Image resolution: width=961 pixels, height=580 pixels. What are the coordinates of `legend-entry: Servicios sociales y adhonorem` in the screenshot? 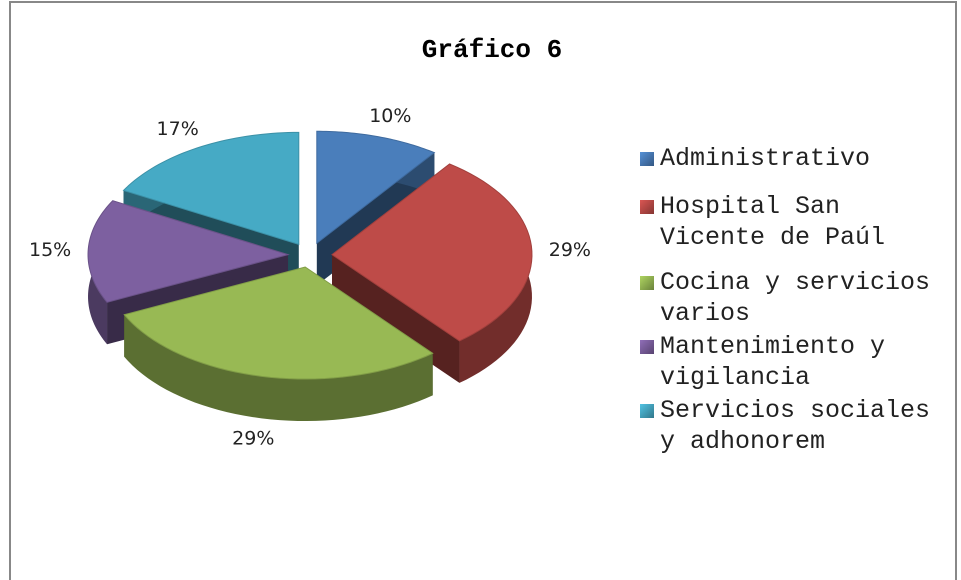 It's located at (797, 426).